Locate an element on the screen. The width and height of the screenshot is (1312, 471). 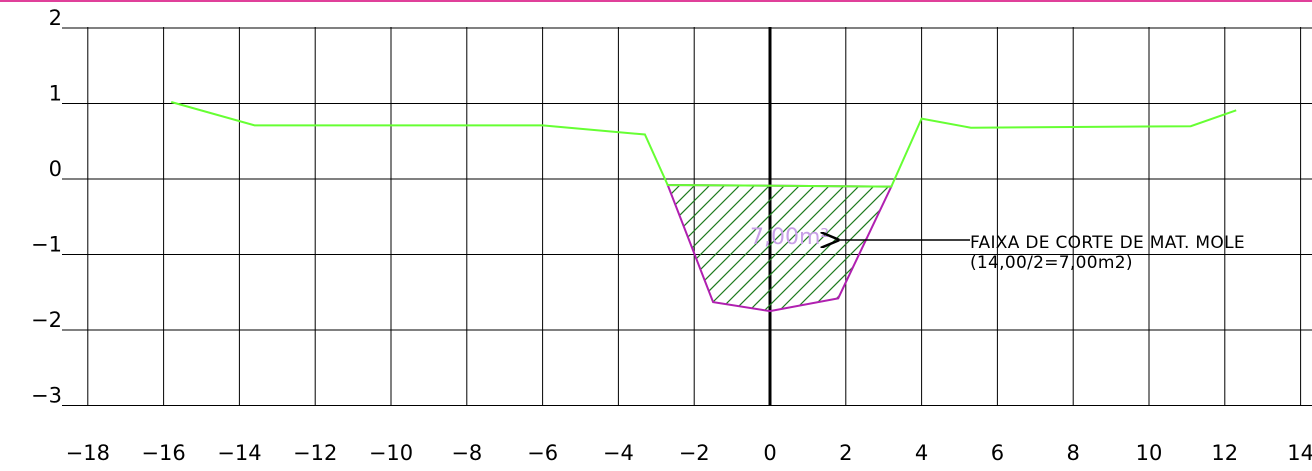
x-tick-label: −8 is located at coordinates (466, 453).